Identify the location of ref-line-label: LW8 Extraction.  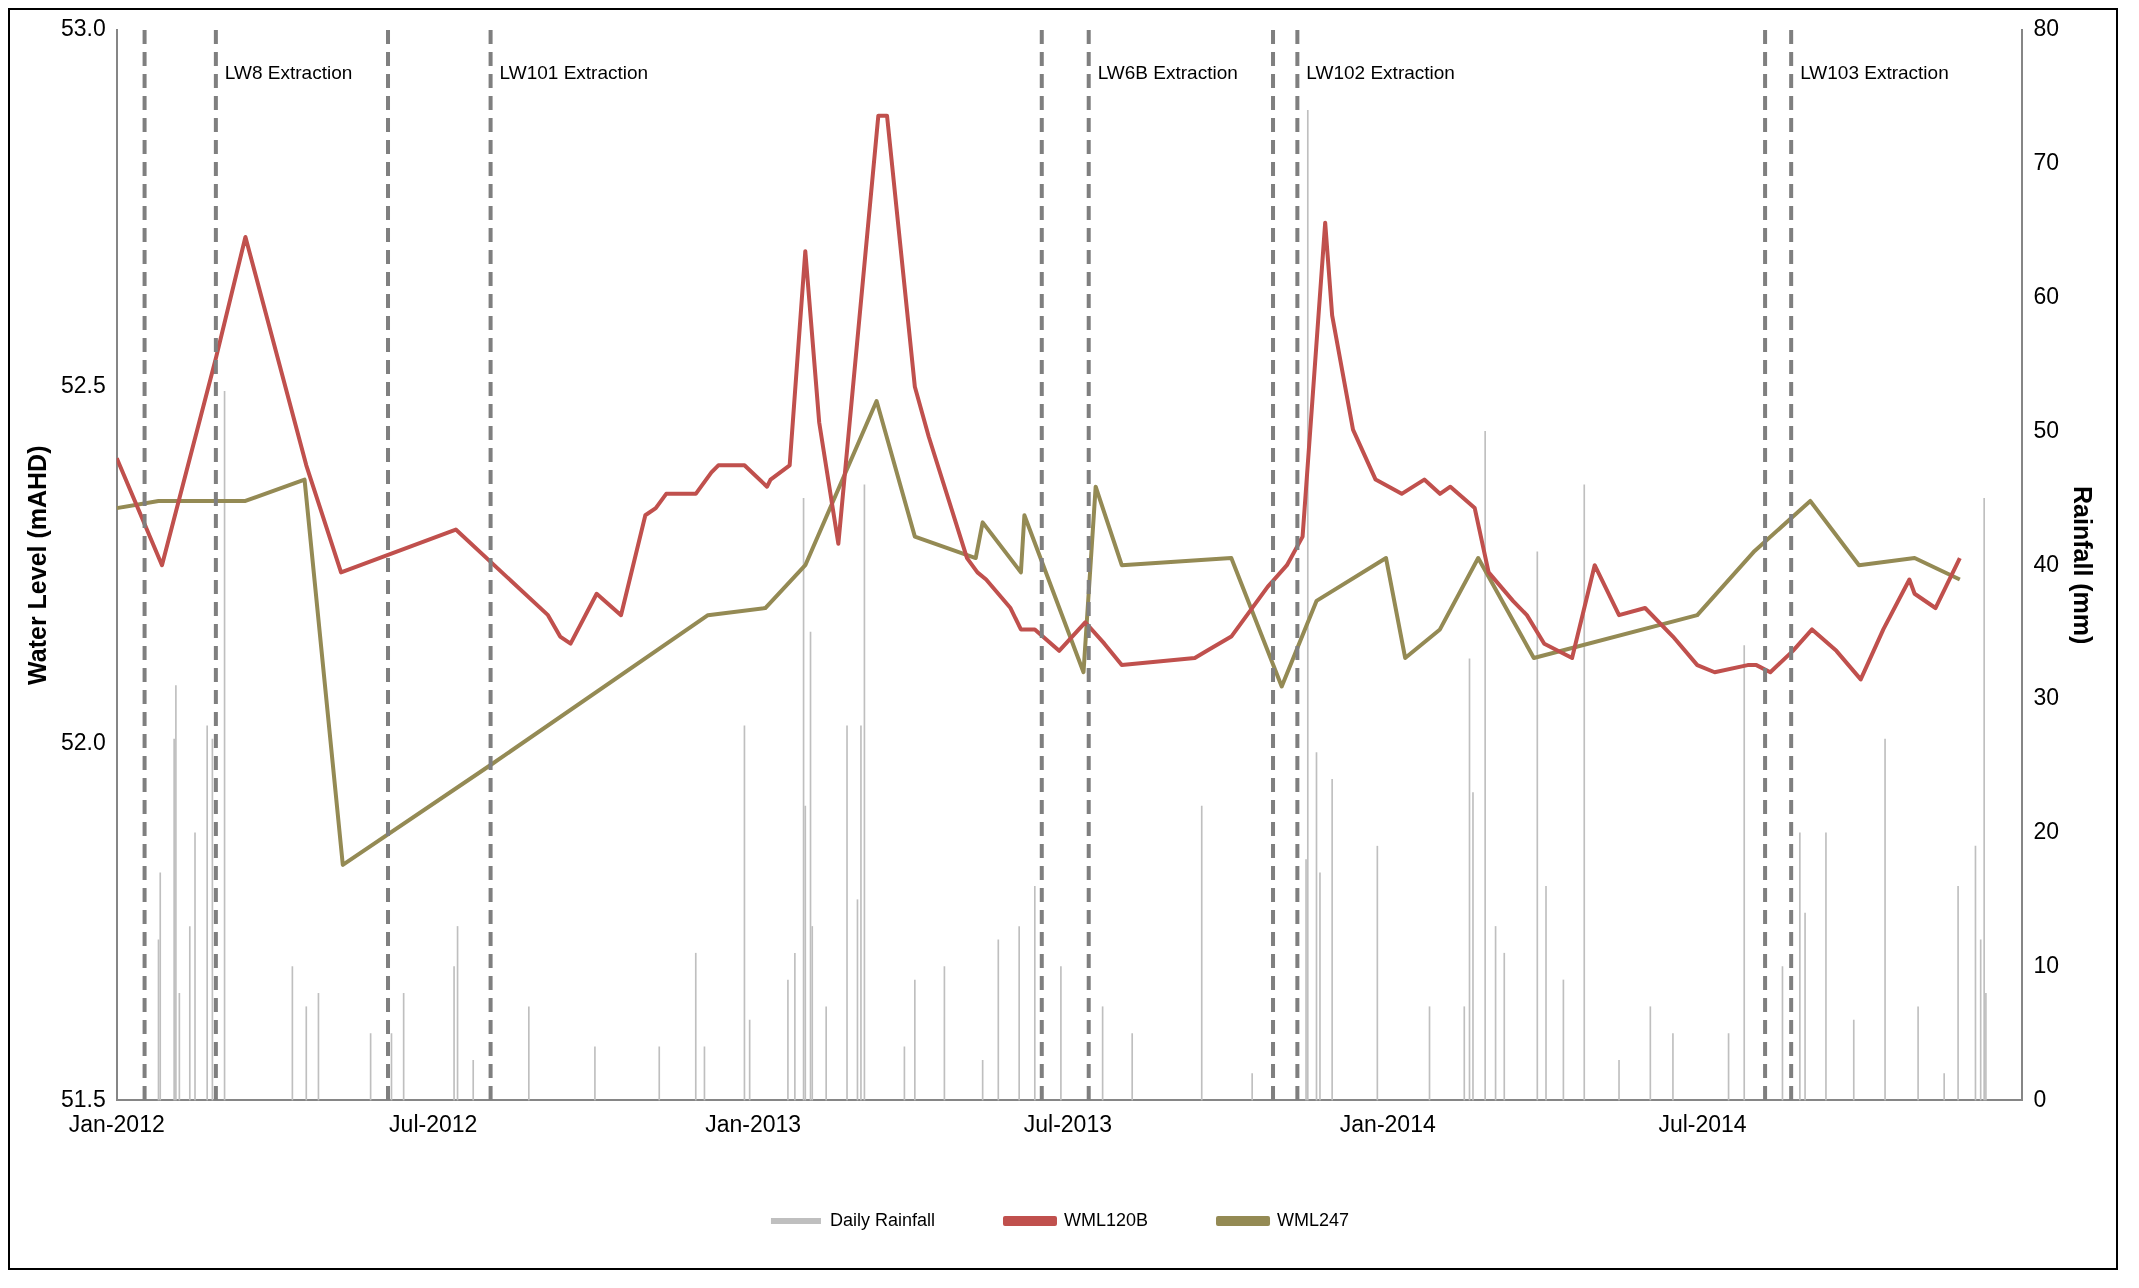
(288, 72).